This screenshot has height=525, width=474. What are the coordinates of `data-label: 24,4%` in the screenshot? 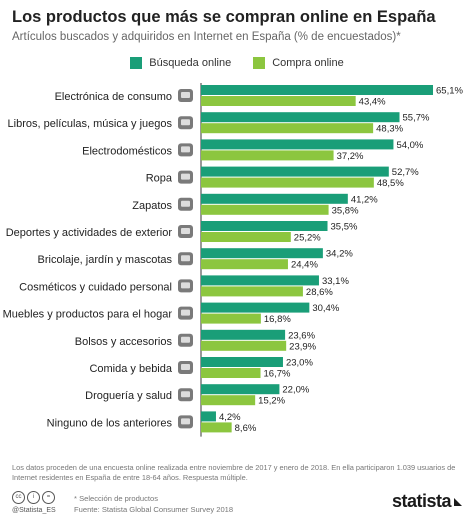 It's located at (304, 265).